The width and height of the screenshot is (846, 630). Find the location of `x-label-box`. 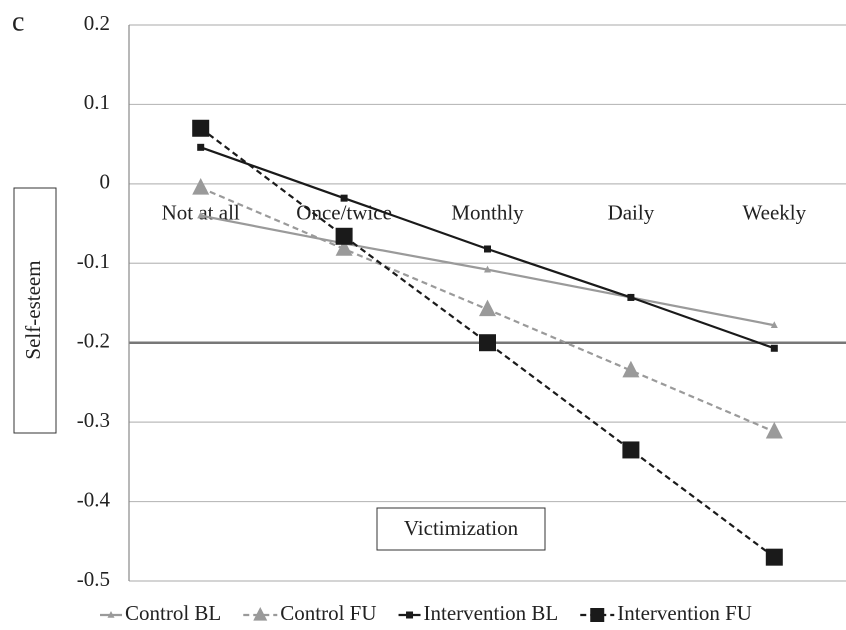

x-label-box is located at coordinates (461, 529).